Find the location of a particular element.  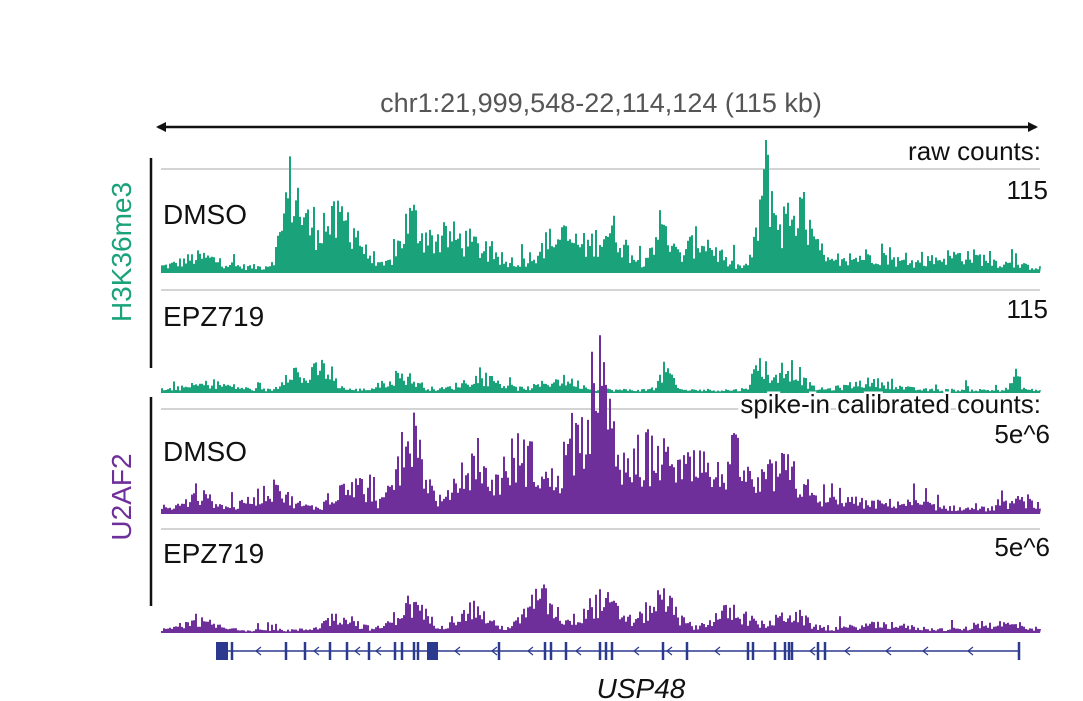

group-label-u2af2: U2AF2 is located at coordinates (121, 496).